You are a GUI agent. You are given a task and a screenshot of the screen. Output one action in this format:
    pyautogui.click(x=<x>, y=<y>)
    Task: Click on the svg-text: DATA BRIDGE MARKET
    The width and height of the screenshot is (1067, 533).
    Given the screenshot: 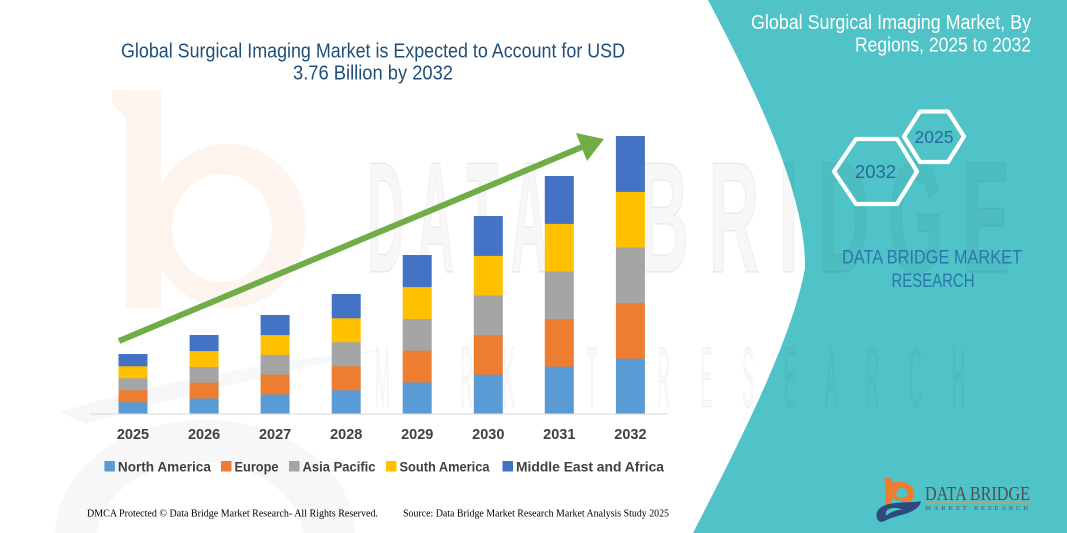 What is the action you would take?
    pyautogui.click(x=932, y=258)
    